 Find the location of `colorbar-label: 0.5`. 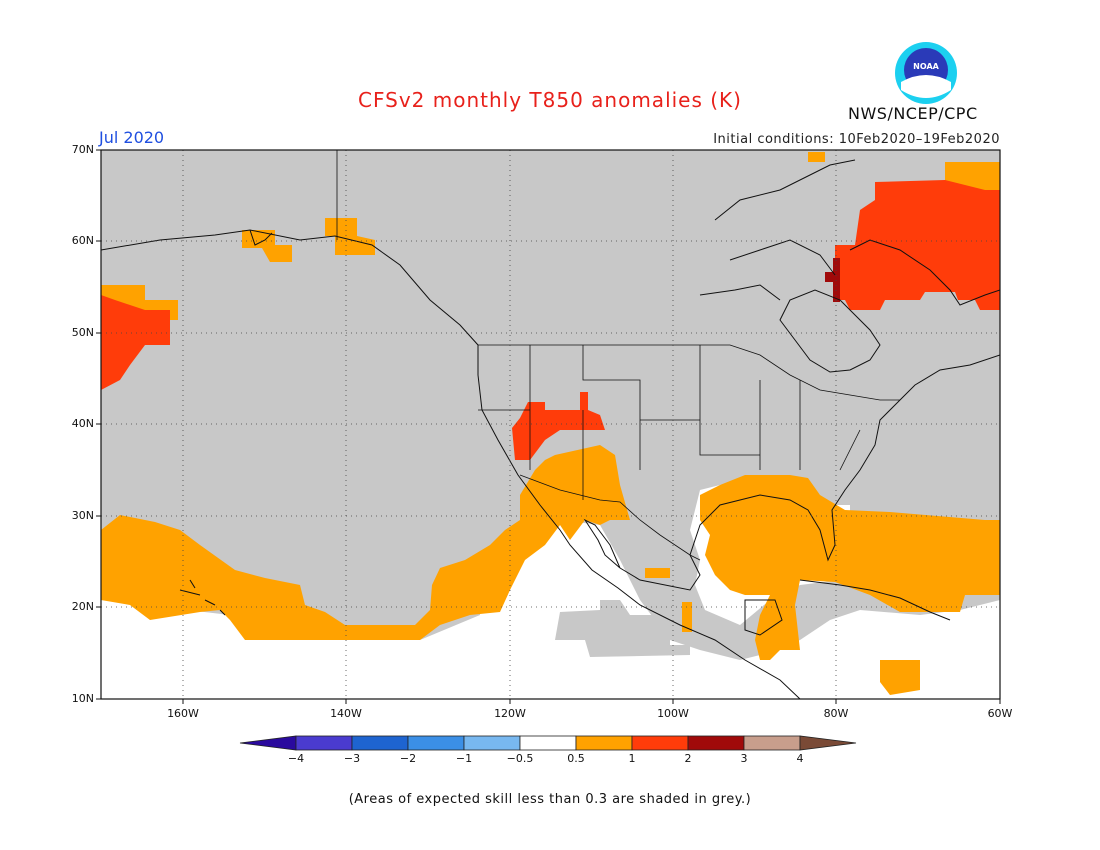

colorbar-label: 0.5 is located at coordinates (576, 758).